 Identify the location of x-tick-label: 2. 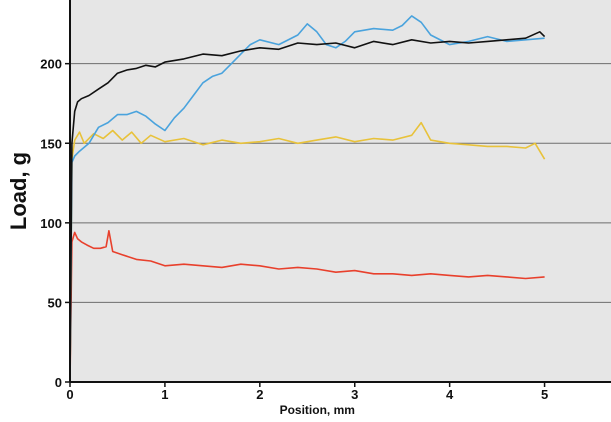
(259, 394).